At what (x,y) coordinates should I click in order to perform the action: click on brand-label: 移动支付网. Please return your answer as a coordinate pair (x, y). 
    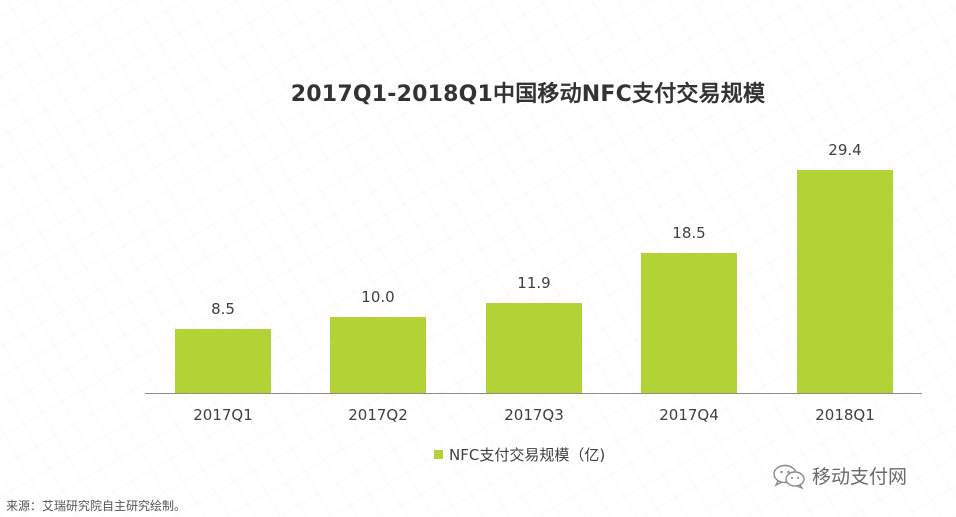
    Looking at the image, I should click on (860, 477).